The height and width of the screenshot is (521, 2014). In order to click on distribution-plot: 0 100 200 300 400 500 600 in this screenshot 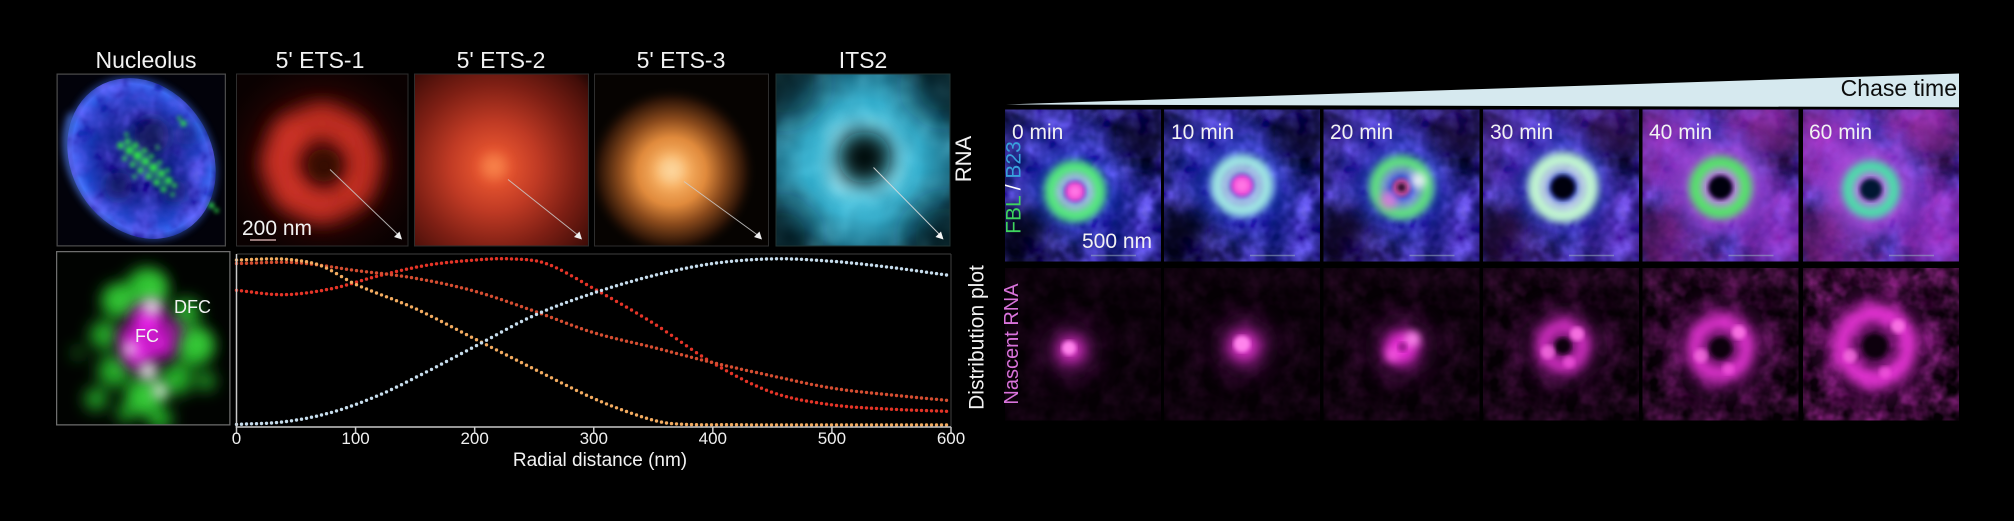, I will do `click(598, 350)`.